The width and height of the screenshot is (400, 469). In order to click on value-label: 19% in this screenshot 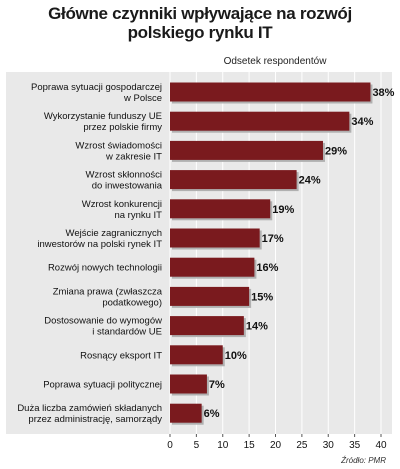, I will do `click(283, 210)`.